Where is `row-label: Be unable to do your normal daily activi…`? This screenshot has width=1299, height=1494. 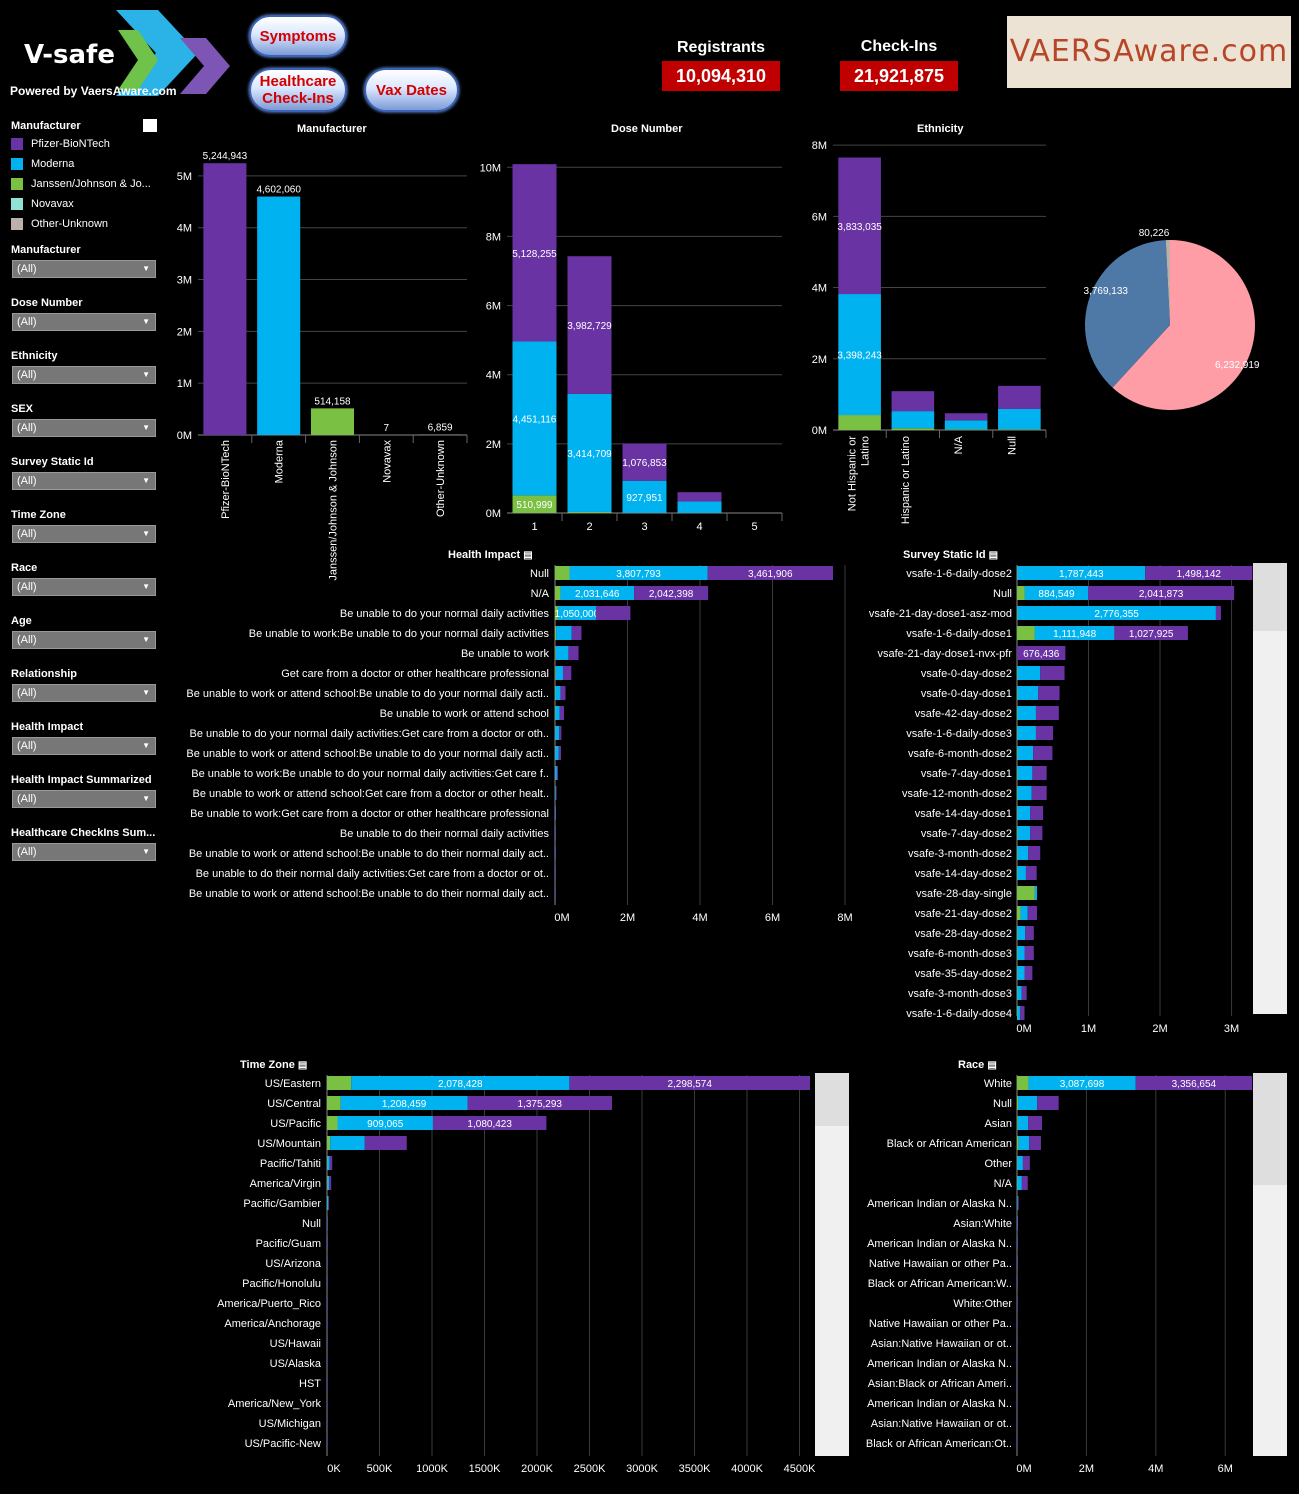
row-label: Be unable to do your normal daily activi… is located at coordinates (445, 614).